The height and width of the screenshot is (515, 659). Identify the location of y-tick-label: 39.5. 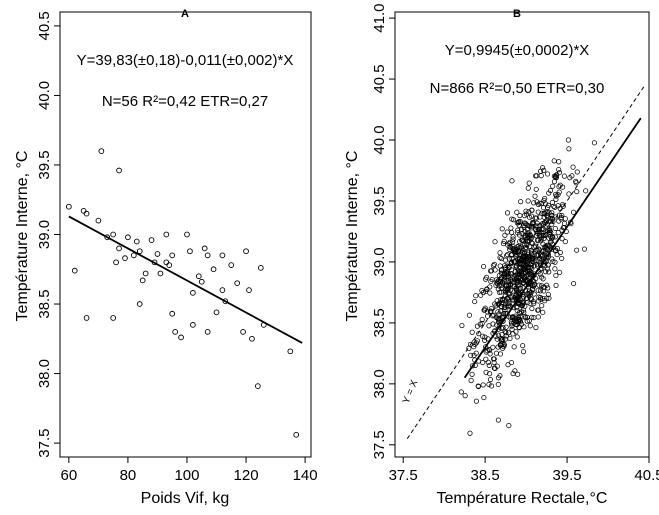
(379, 200).